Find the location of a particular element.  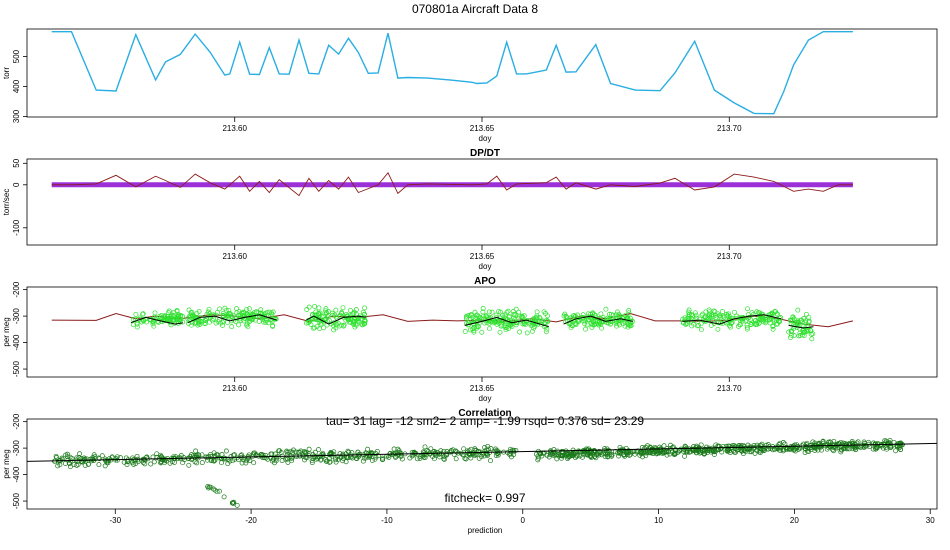

y-tick-label: -500 is located at coordinates (16, 501).